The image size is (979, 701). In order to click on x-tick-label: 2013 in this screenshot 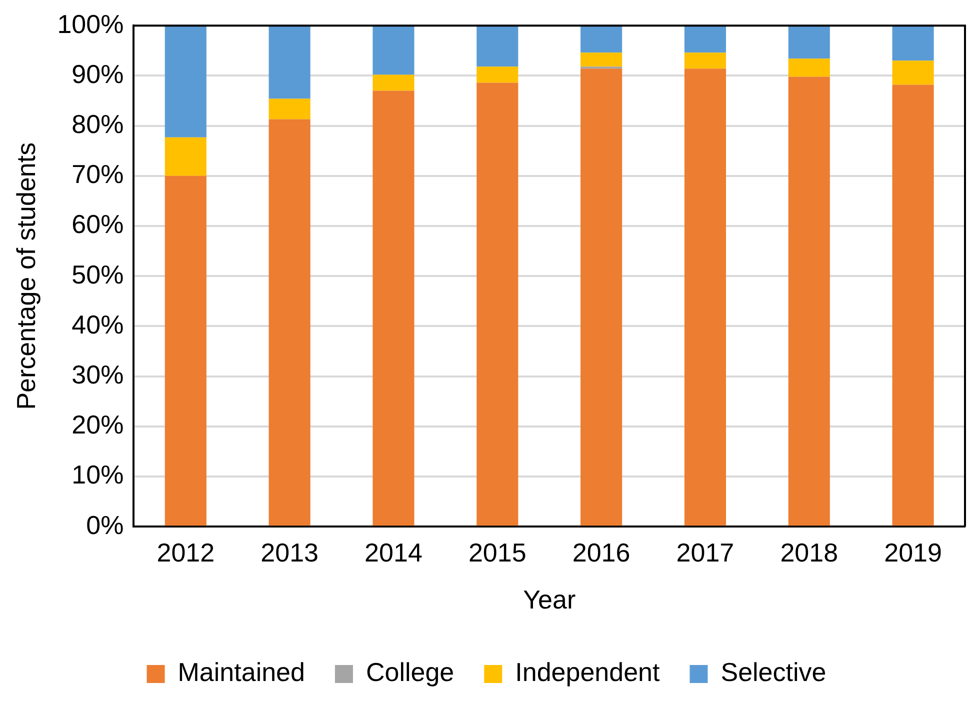, I will do `click(289, 552)`.